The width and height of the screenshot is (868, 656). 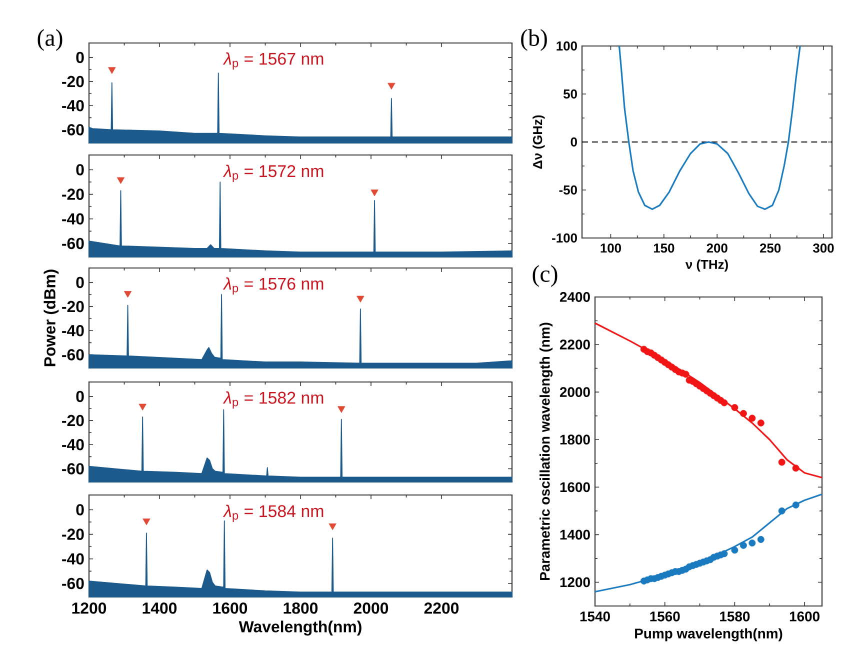 What do you see at coordinates (546, 451) in the screenshot?
I see `y-axis-title: Parametric oscillation wavelength (nm)` at bounding box center [546, 451].